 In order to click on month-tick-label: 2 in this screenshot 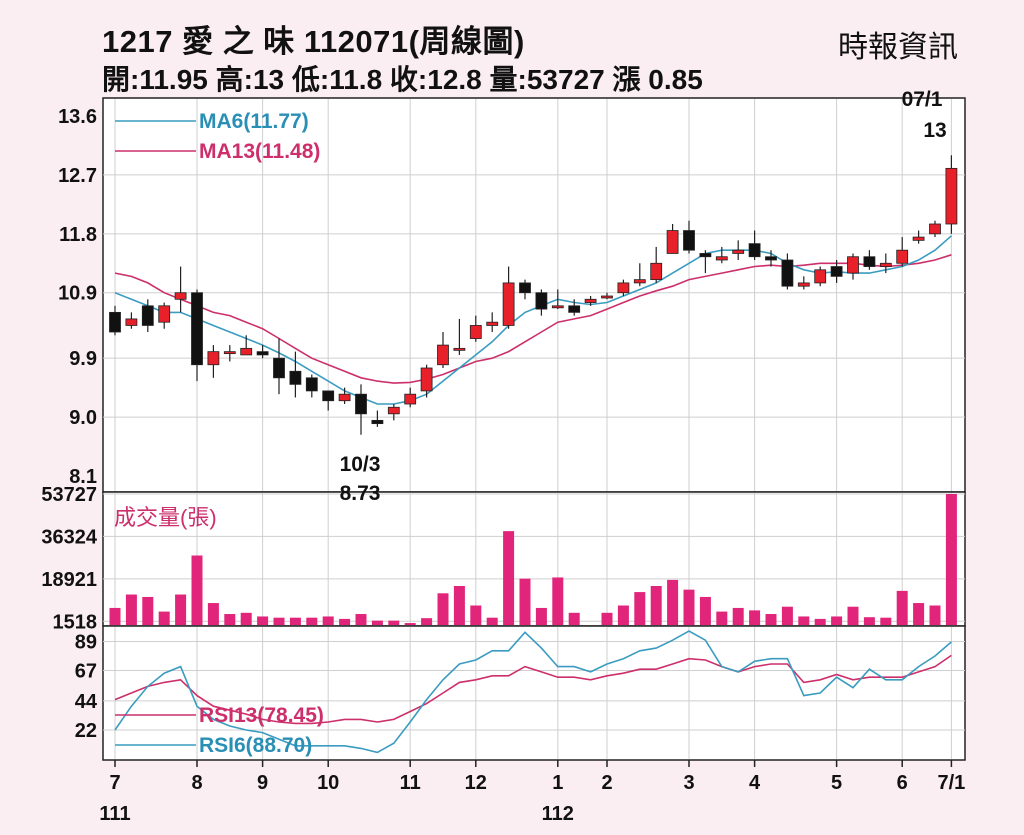, I will do `click(606, 783)`.